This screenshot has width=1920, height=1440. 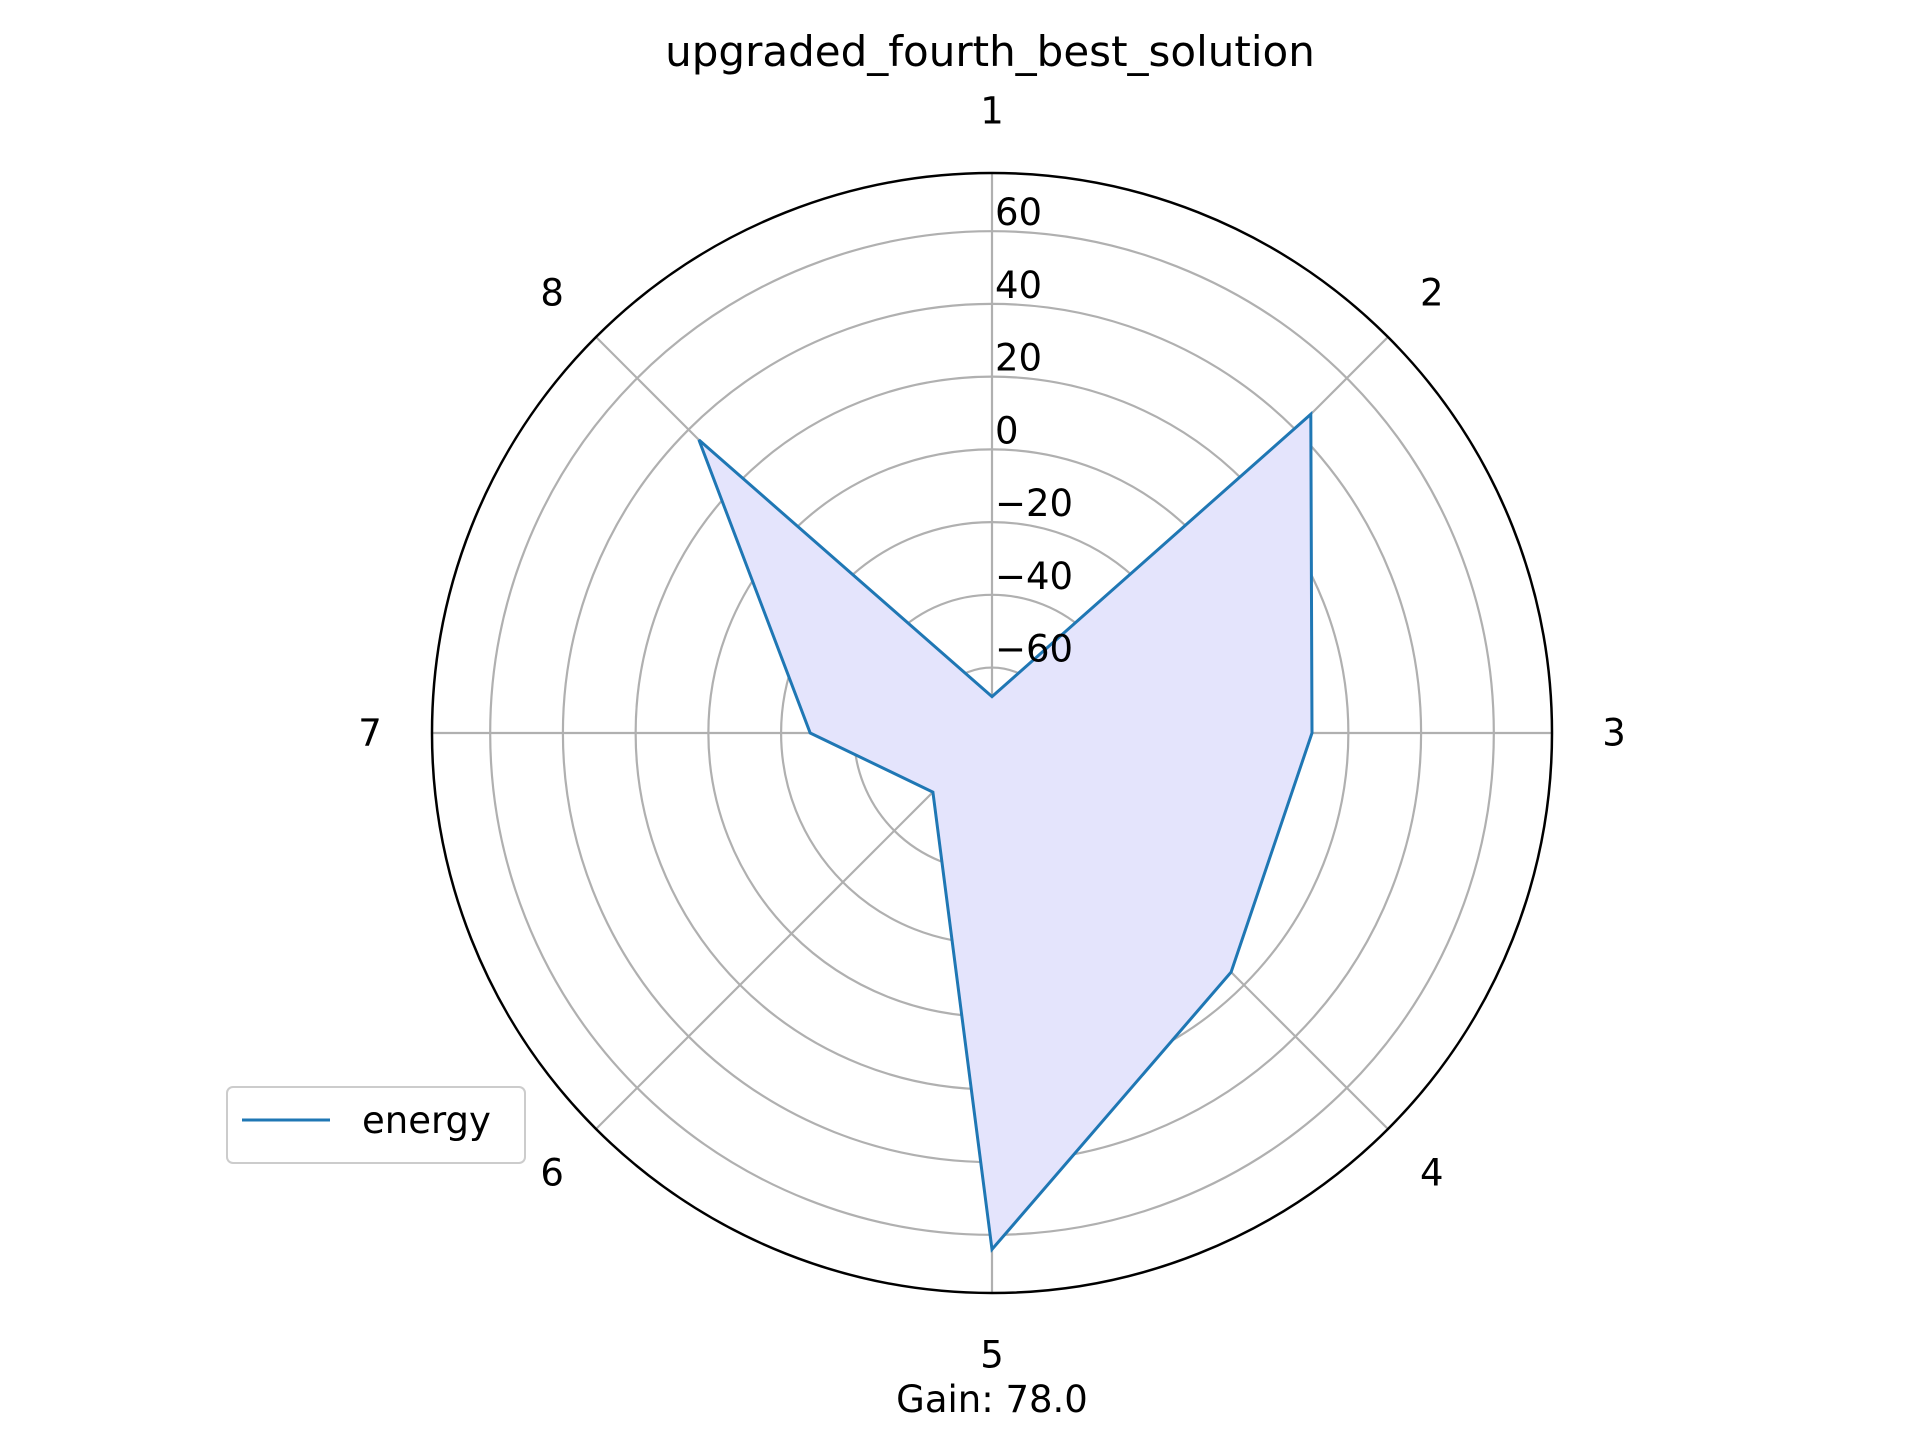 What do you see at coordinates (426, 1120) in the screenshot?
I see `legend-label-energy: energy` at bounding box center [426, 1120].